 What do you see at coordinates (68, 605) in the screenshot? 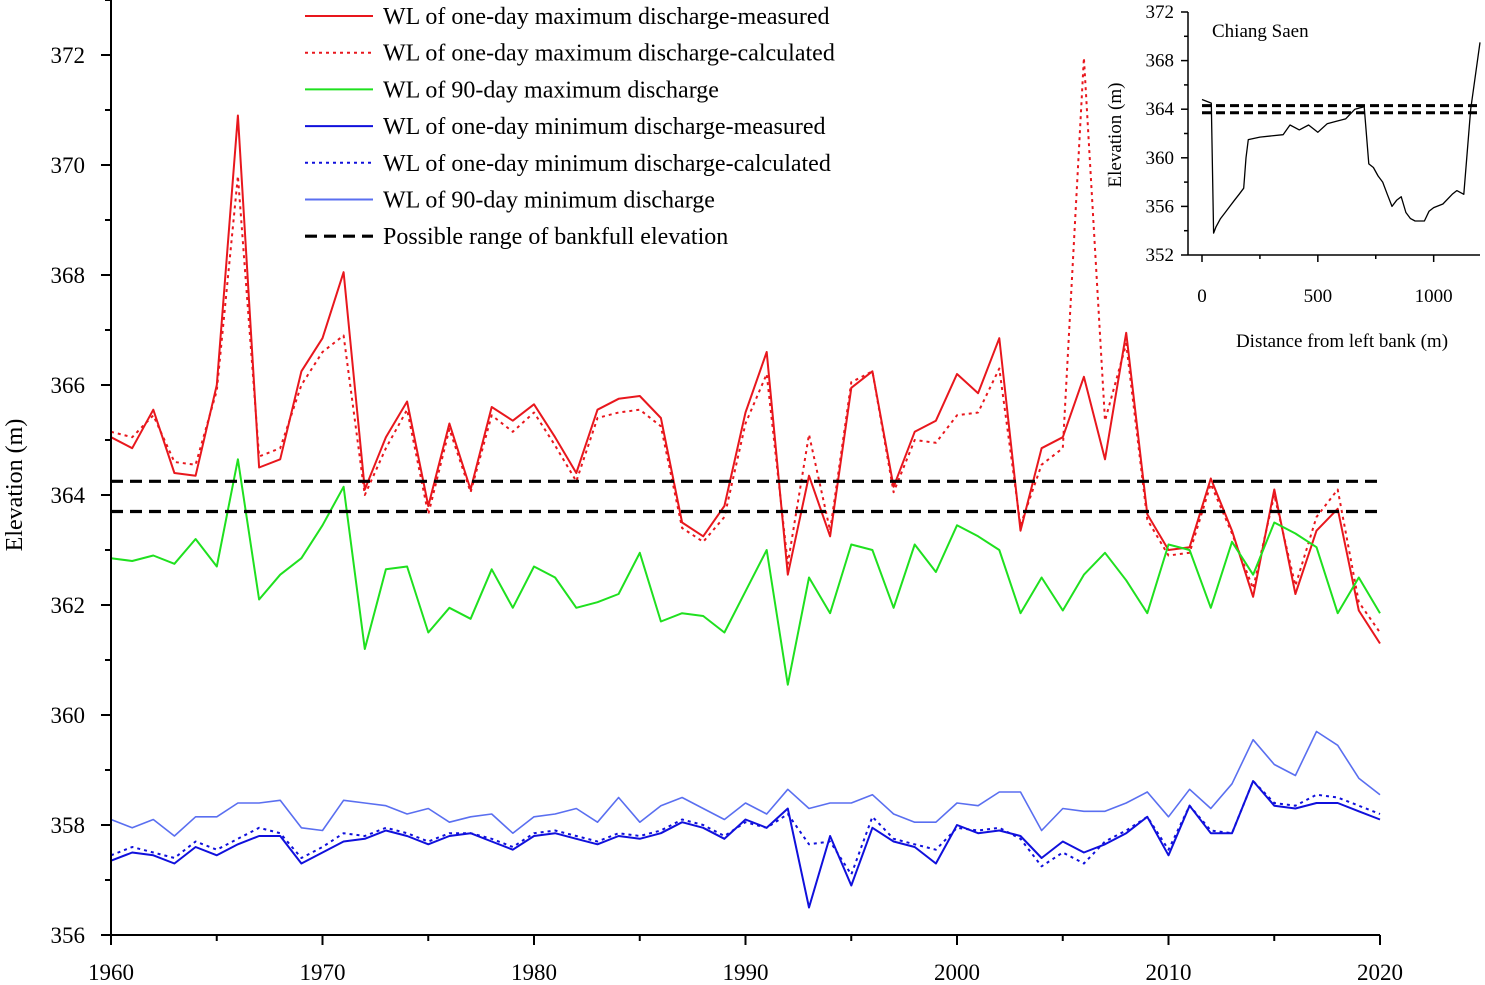
I see `main-y-tick-label: 362` at bounding box center [68, 605].